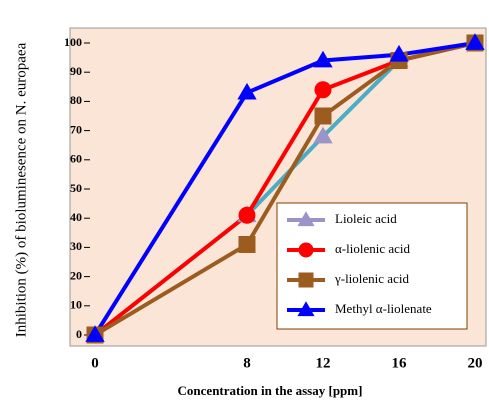  I want to click on x-tick-label: 8, so click(247, 363).